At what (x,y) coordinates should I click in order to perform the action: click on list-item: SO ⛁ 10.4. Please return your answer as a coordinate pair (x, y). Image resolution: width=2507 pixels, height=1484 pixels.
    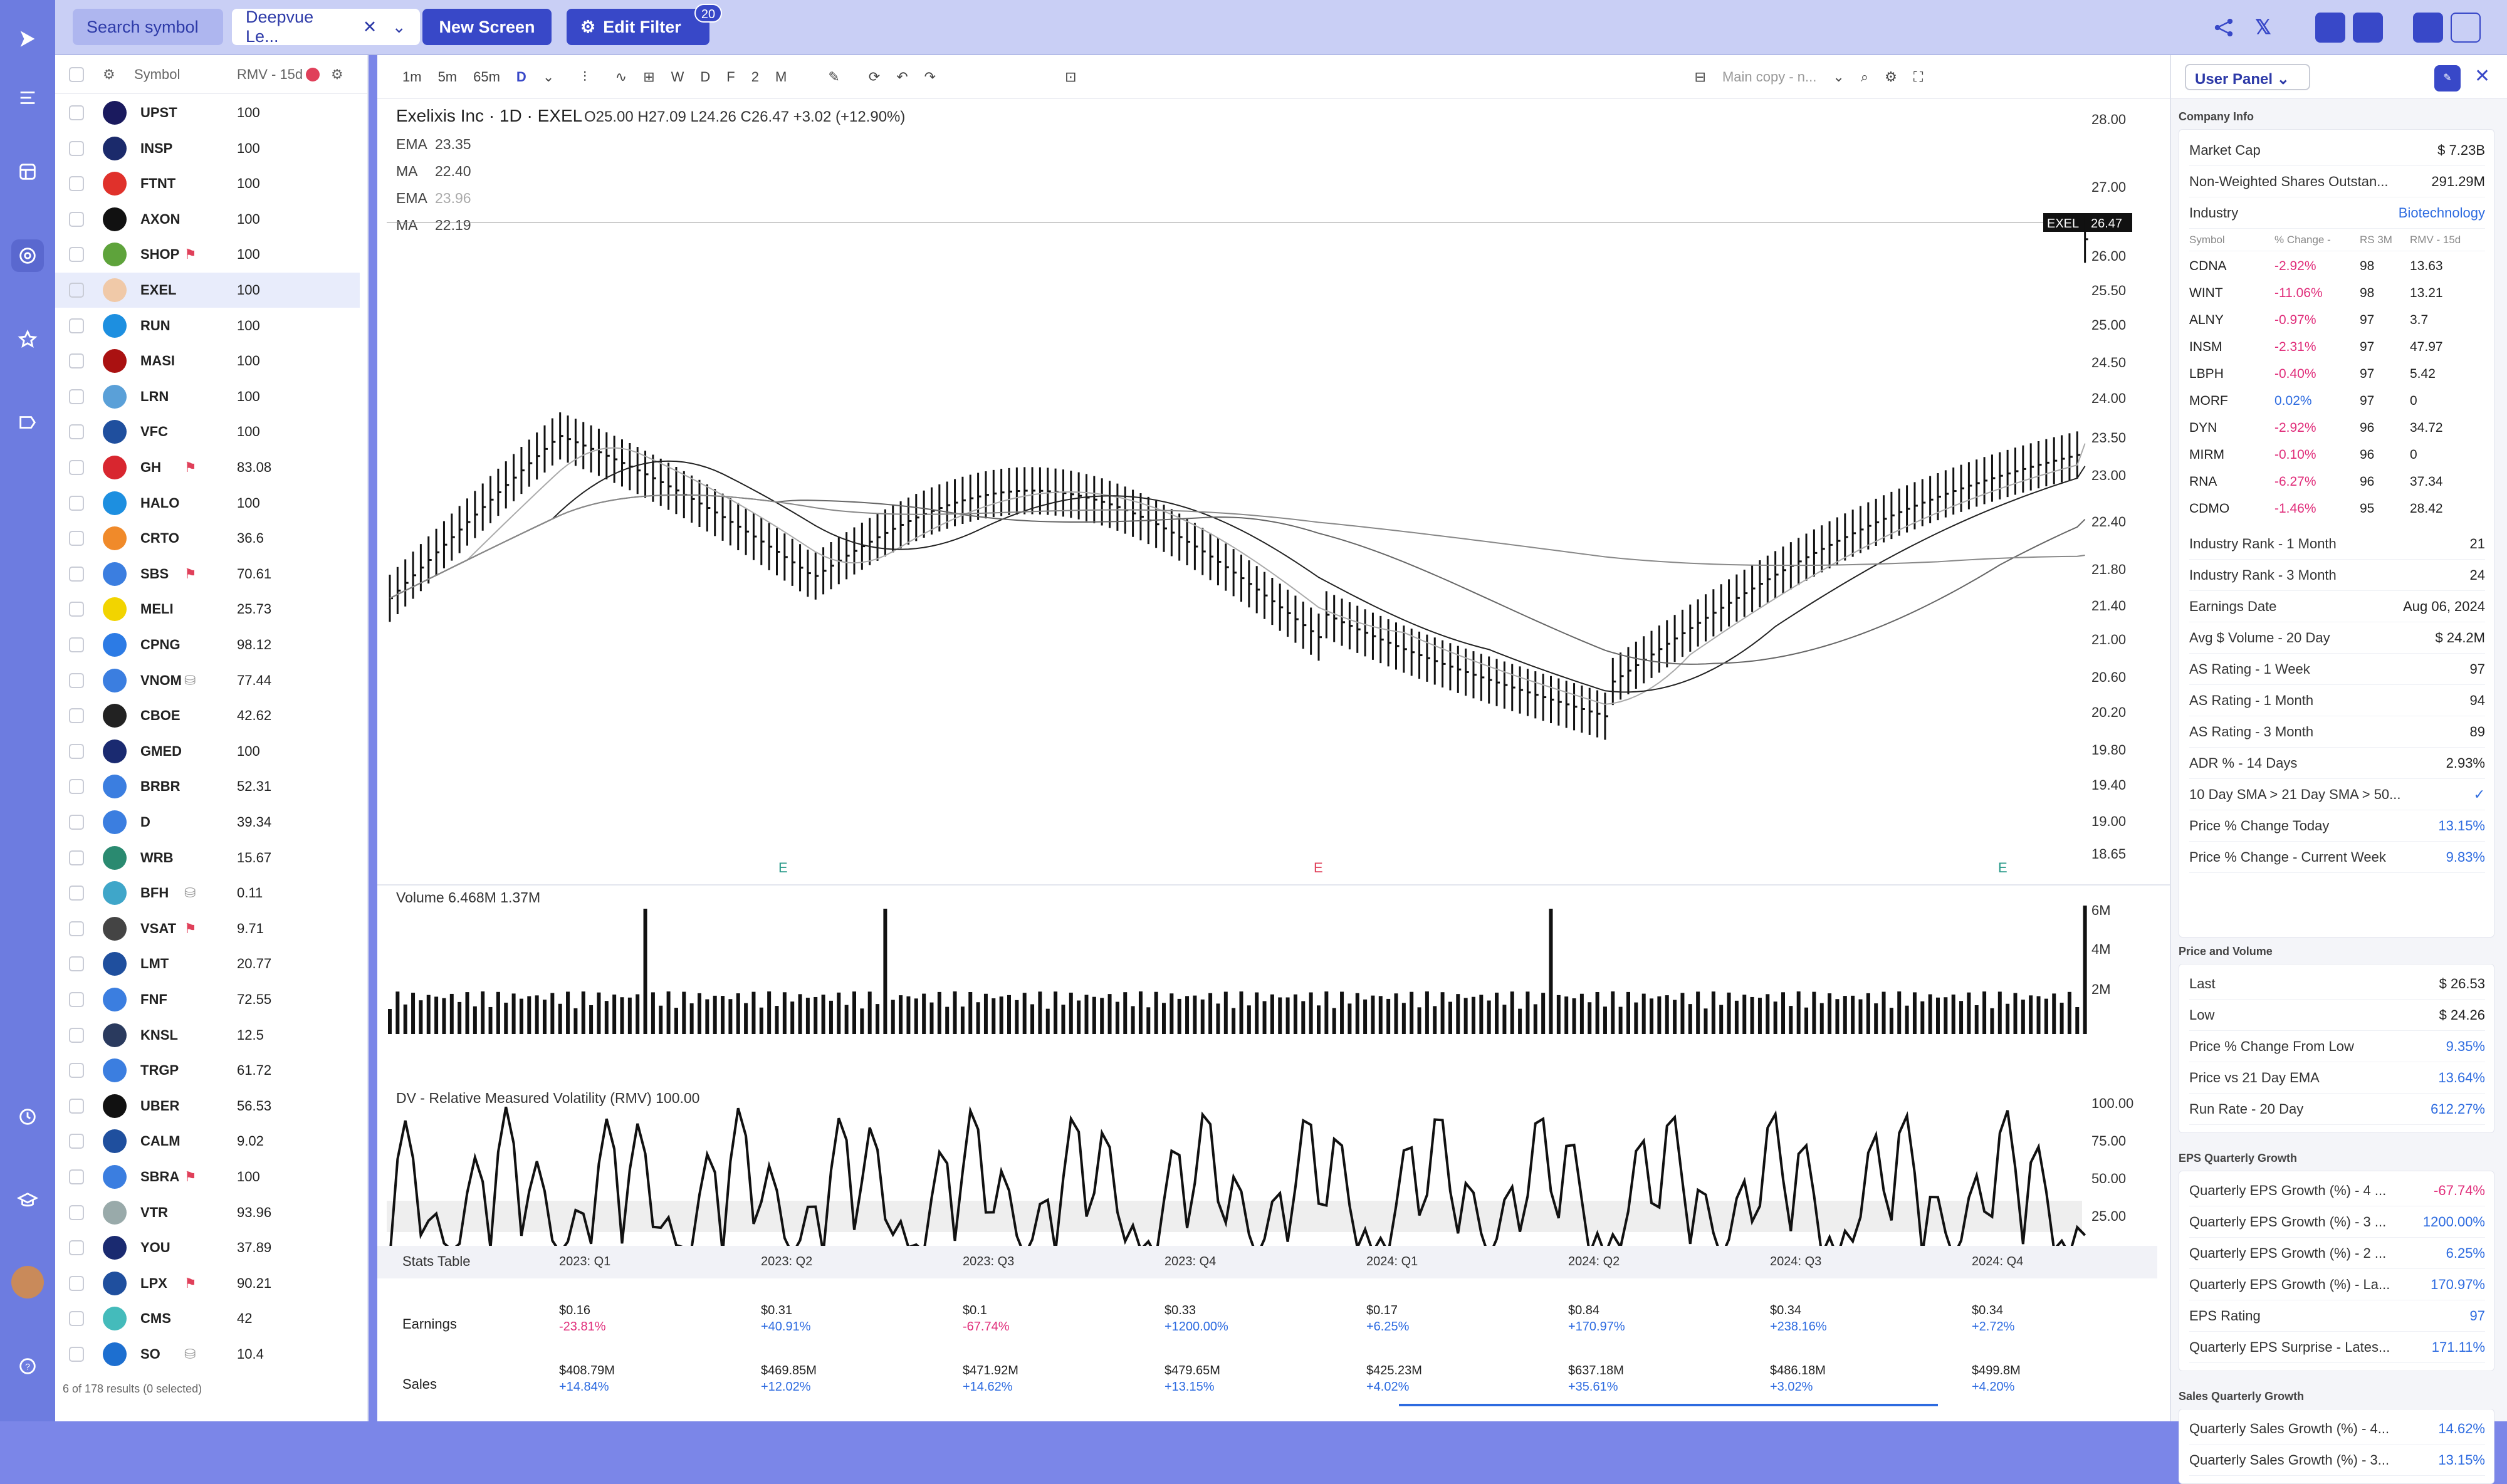
    Looking at the image, I should click on (208, 1354).